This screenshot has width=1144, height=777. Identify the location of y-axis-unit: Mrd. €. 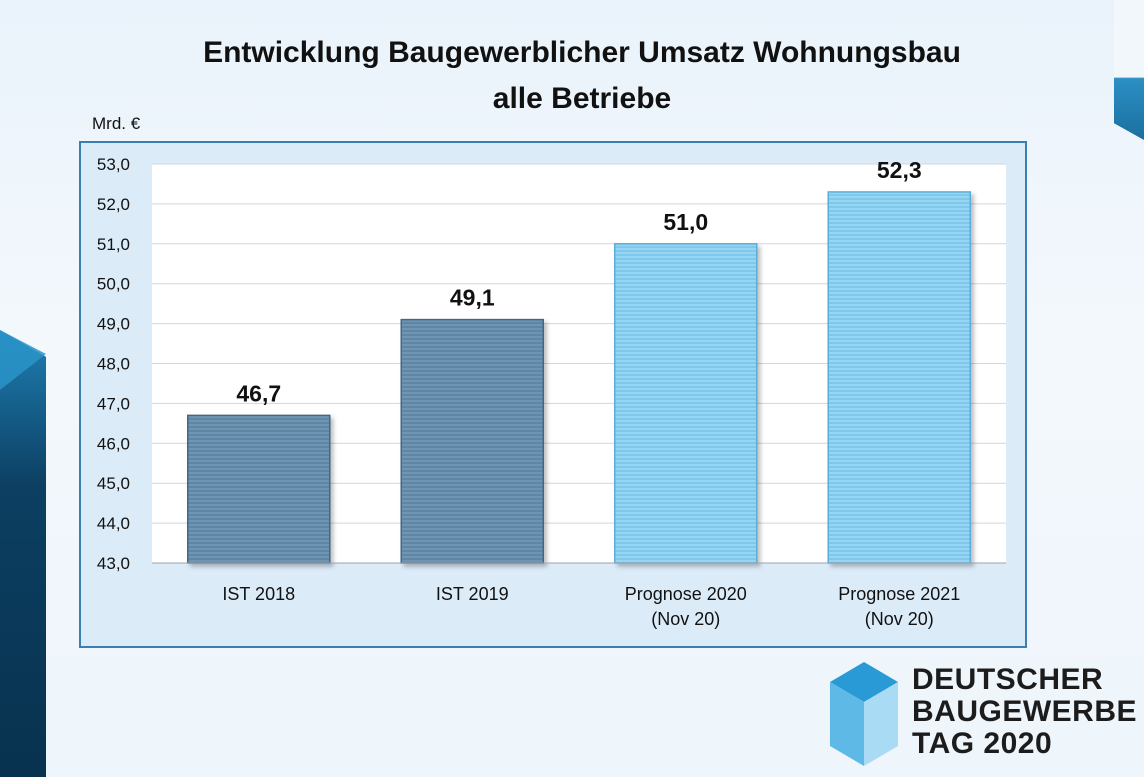
(116, 123).